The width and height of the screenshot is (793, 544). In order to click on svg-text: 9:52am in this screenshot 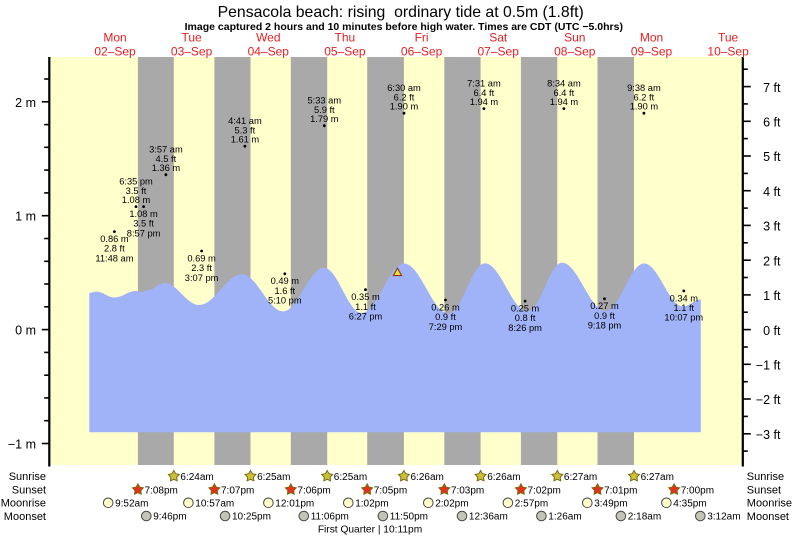, I will do `click(131, 504)`.